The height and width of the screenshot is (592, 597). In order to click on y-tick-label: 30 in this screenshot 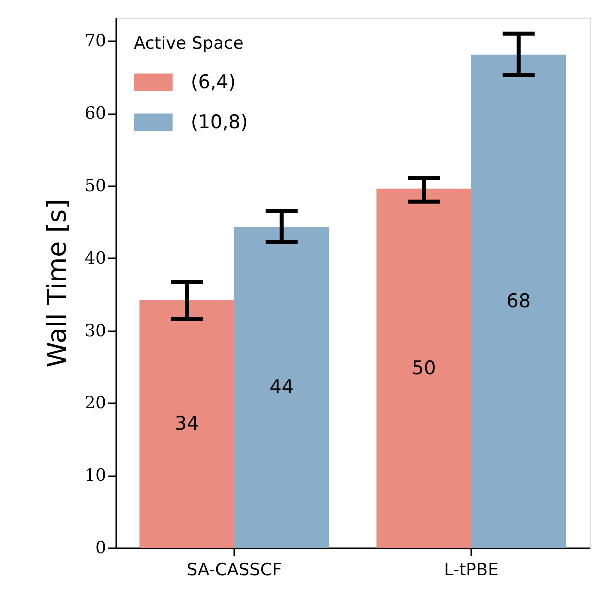, I will do `click(95, 331)`.